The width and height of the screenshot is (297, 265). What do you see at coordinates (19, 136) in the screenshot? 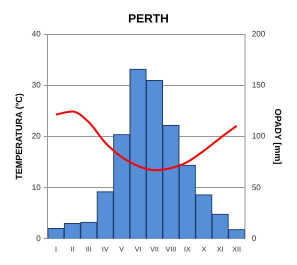
I see `y-axis-title: TEMPERATURA (°C)` at bounding box center [19, 136].